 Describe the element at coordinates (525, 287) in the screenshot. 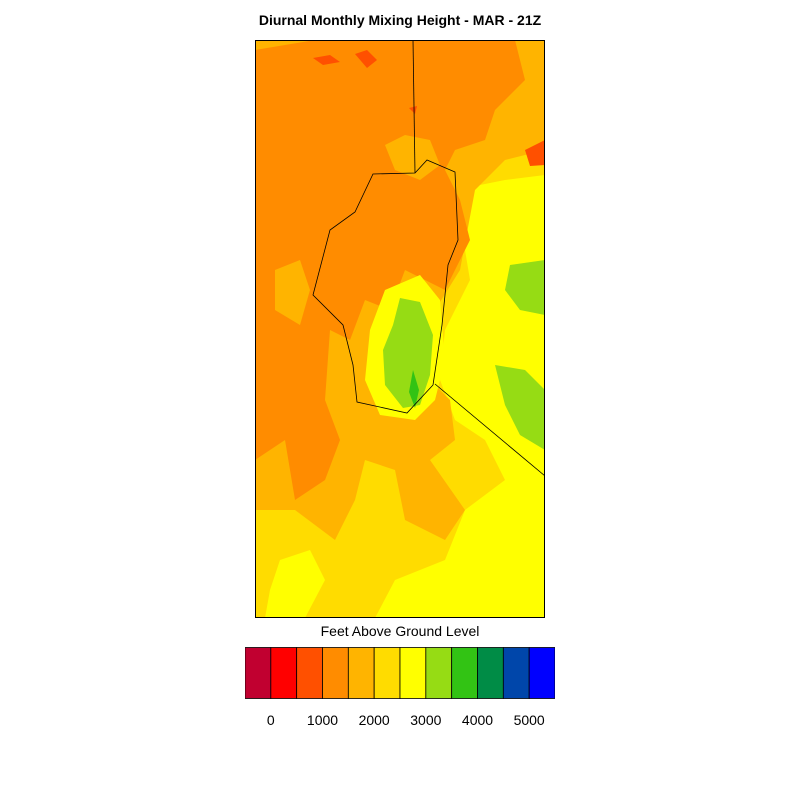

I see `green-patch-east` at that location.